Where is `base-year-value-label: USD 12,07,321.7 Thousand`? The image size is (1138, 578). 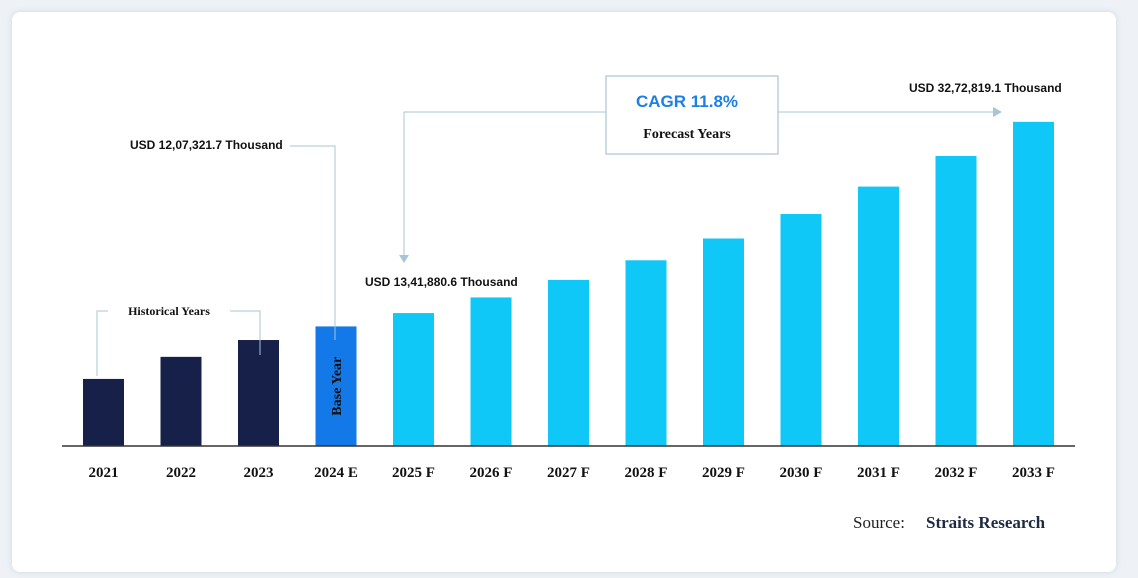
base-year-value-label: USD 12,07,321.7 Thousand is located at coordinates (206, 145).